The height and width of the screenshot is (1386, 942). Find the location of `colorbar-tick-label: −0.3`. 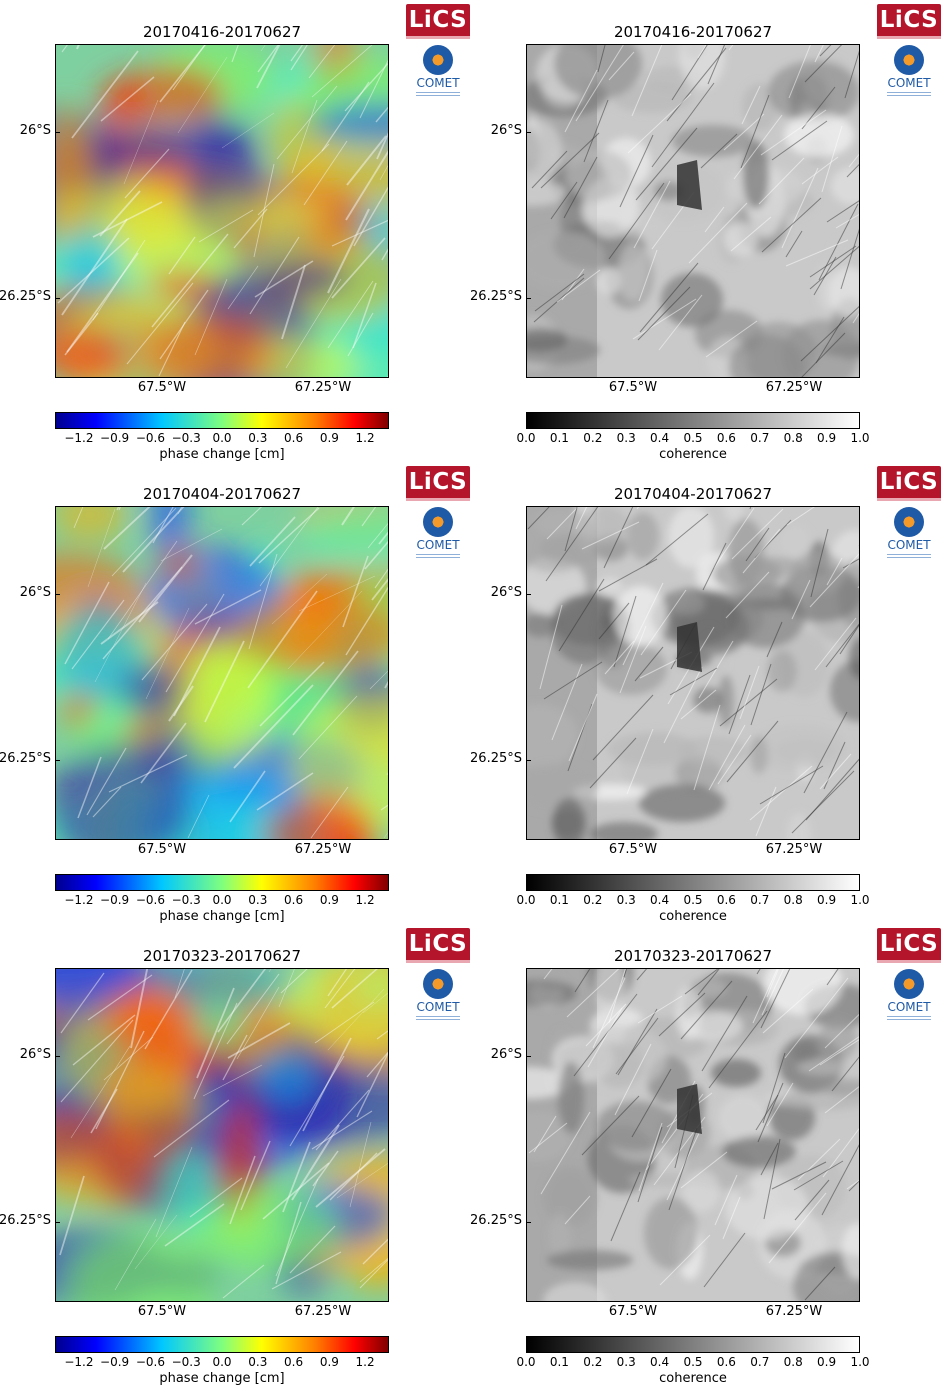

colorbar-tick-label: −0.3 is located at coordinates (186, 900).